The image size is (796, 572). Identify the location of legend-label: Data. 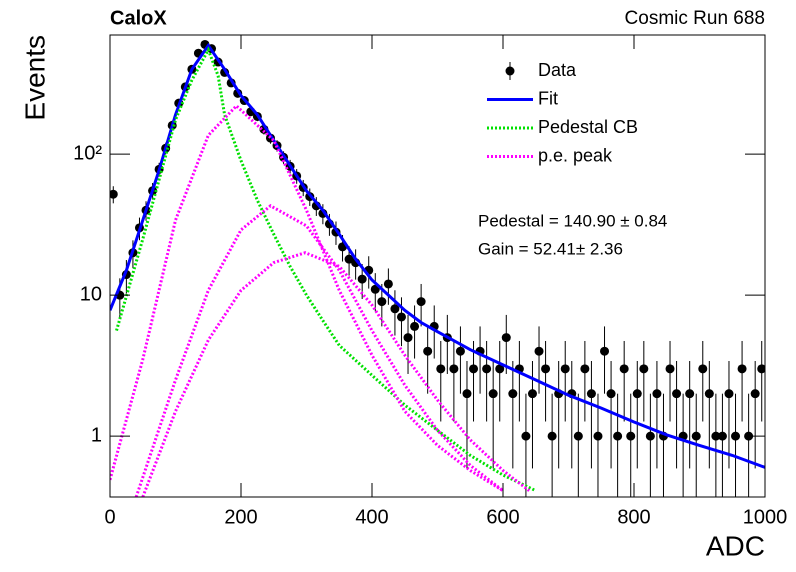
(557, 70).